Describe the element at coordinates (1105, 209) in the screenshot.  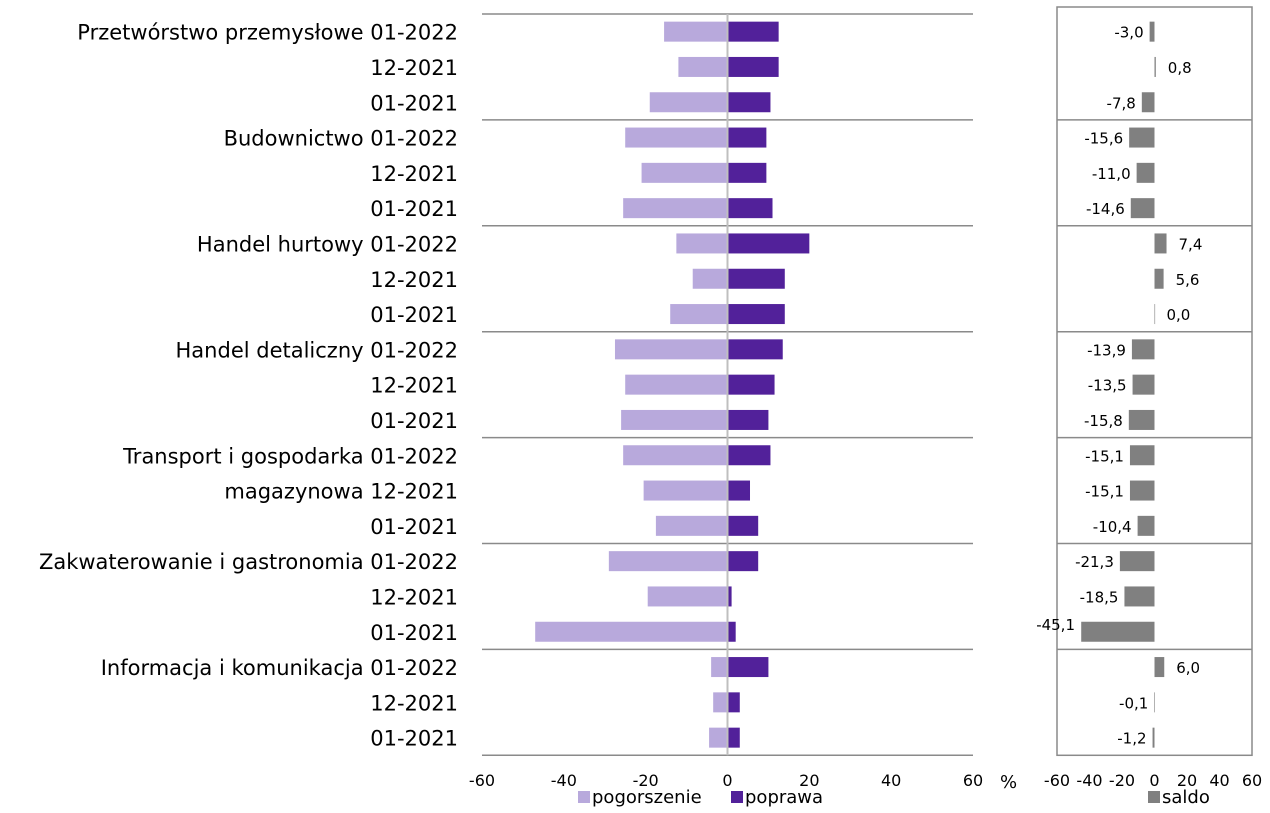
I see `saldo-value-label: -14,6` at that location.